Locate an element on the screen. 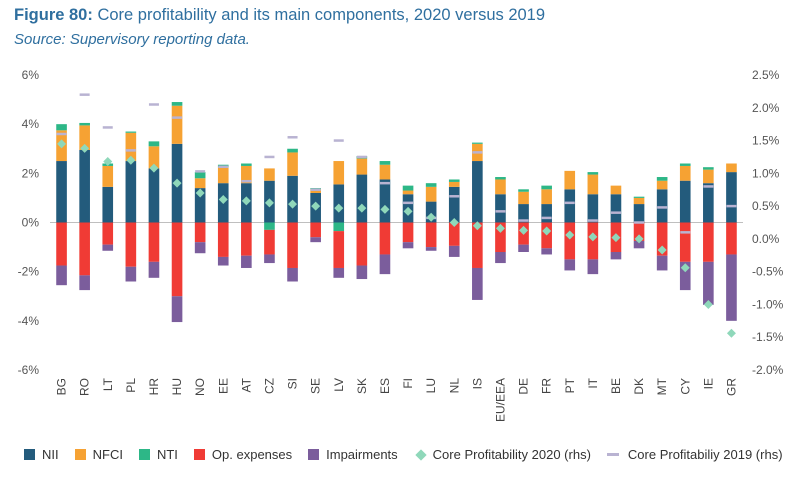 Image resolution: width=807 pixels, height=499 pixels. bar-op-expenses-pt is located at coordinates (570, 241).